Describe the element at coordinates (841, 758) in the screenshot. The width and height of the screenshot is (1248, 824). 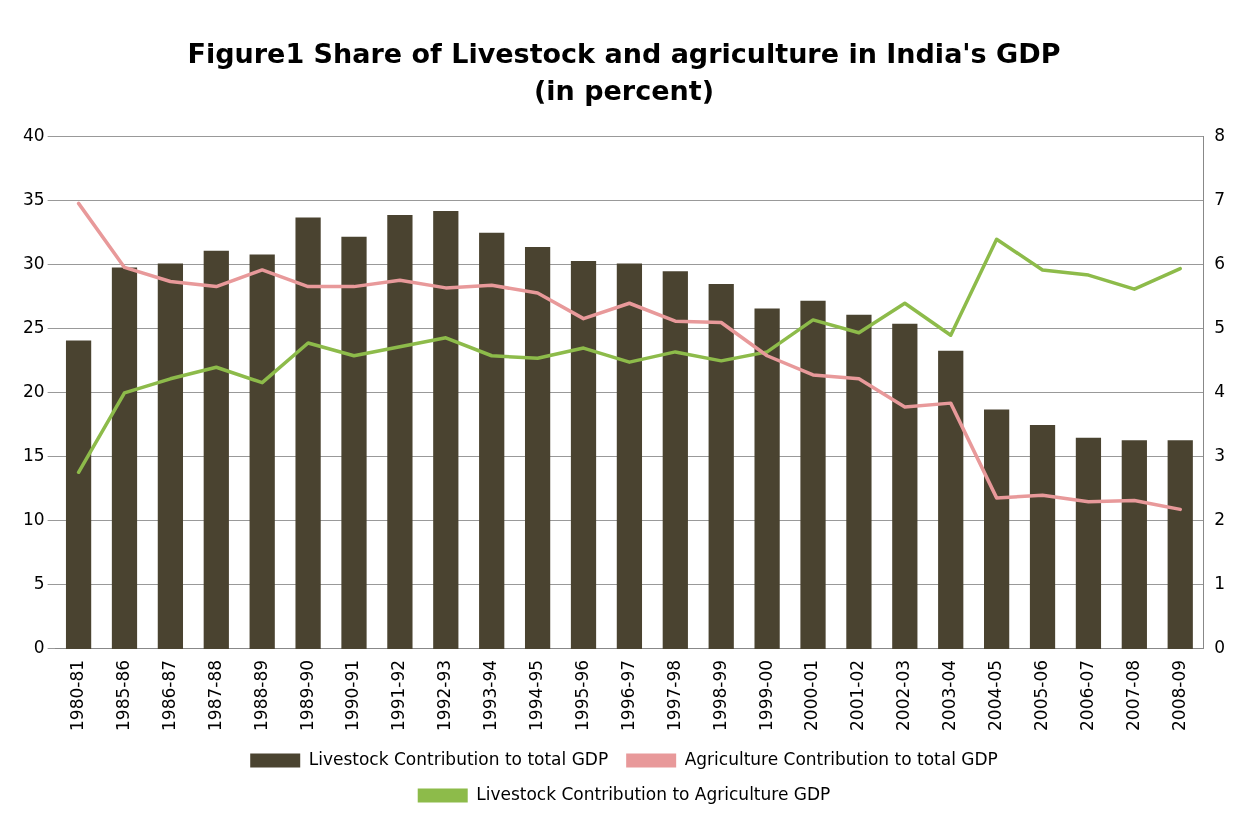
I see `legend-label: Agriculture Contribution to total GDP` at that location.